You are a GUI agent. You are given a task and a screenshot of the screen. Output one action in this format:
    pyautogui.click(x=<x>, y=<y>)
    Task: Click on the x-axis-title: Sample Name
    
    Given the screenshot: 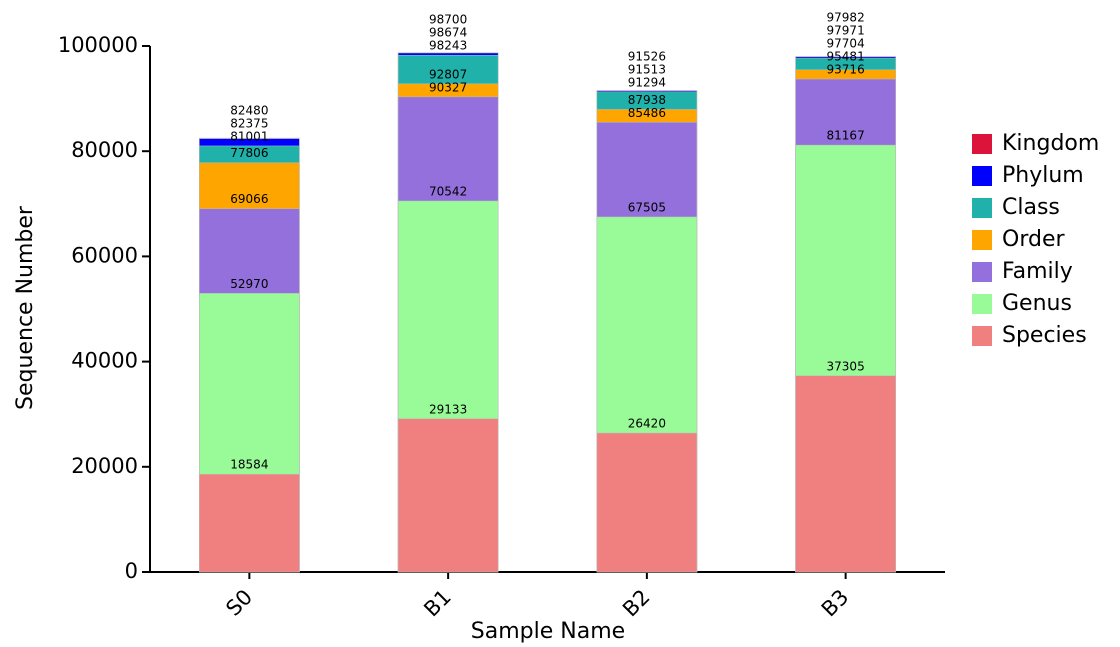 What is the action you would take?
    pyautogui.click(x=548, y=631)
    